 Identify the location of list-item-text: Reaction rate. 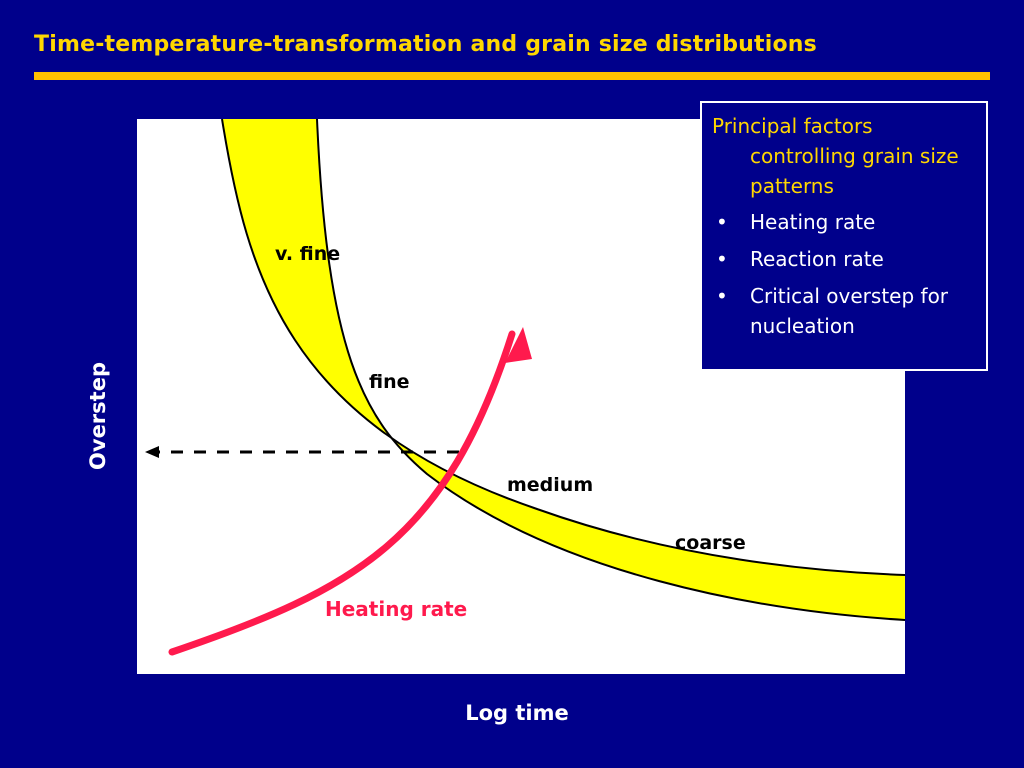
(817, 259).